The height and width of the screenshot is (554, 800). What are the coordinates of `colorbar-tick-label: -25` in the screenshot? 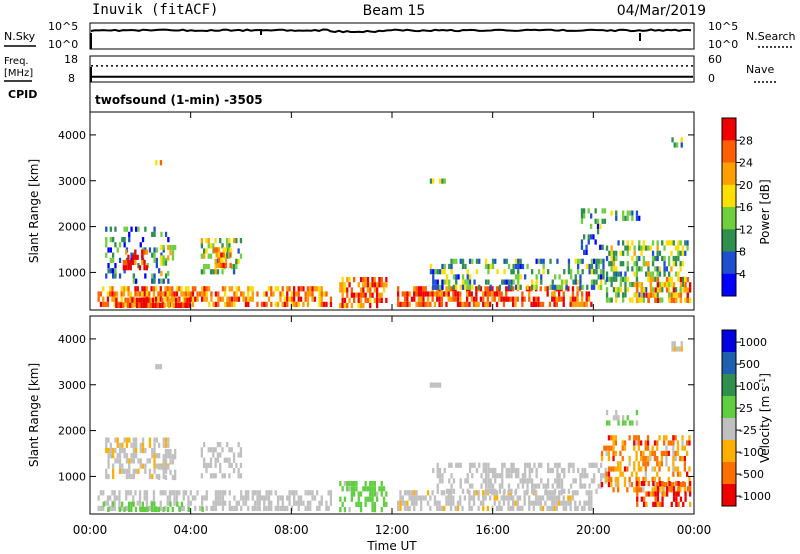 It's located at (748, 430).